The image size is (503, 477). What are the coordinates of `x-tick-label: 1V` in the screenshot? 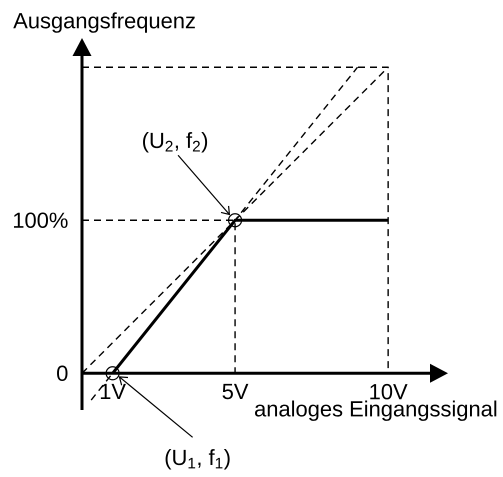 It's located at (113, 391).